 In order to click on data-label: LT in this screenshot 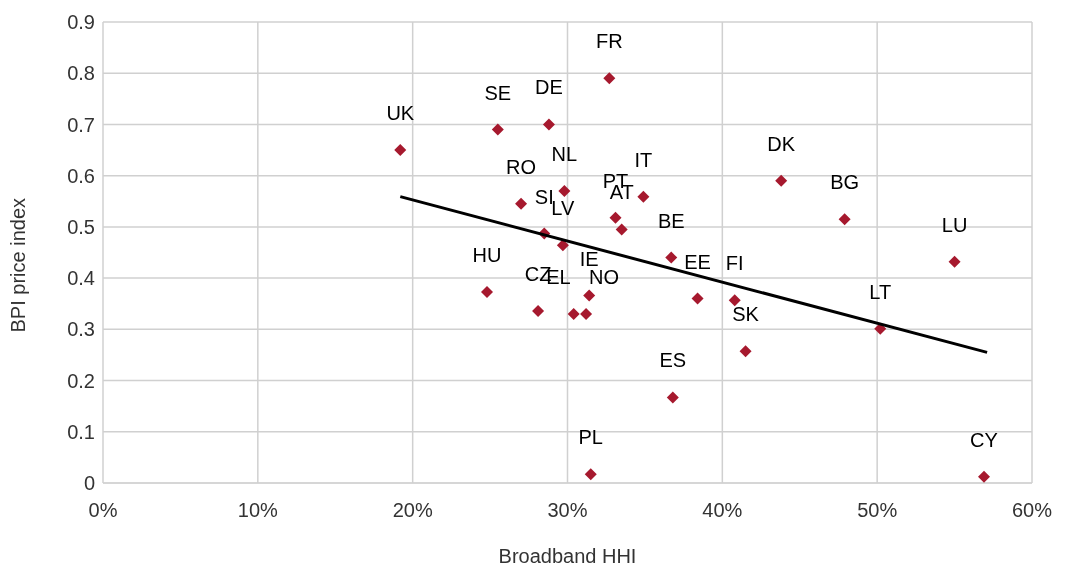, I will do `click(880, 291)`.